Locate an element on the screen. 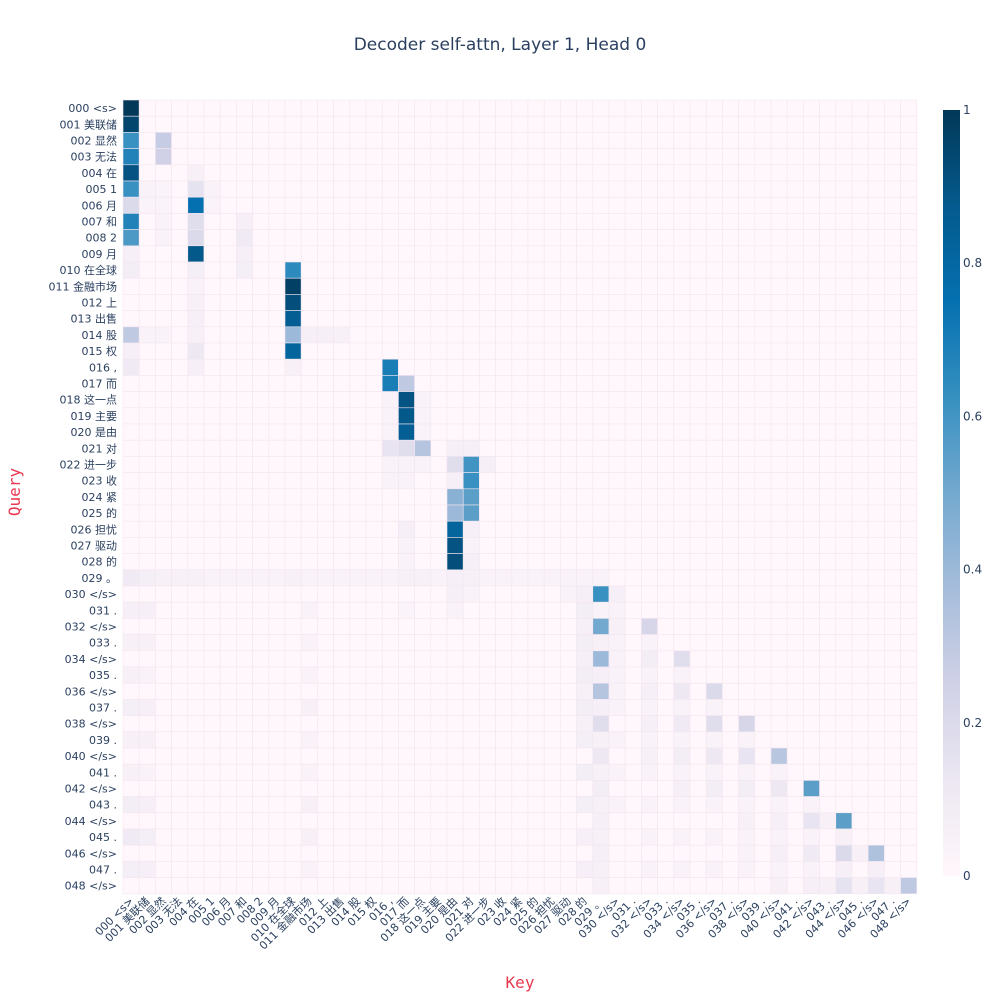 The height and width of the screenshot is (1000, 1000). colorbar-tick-label: 0.8 is located at coordinates (972, 263).